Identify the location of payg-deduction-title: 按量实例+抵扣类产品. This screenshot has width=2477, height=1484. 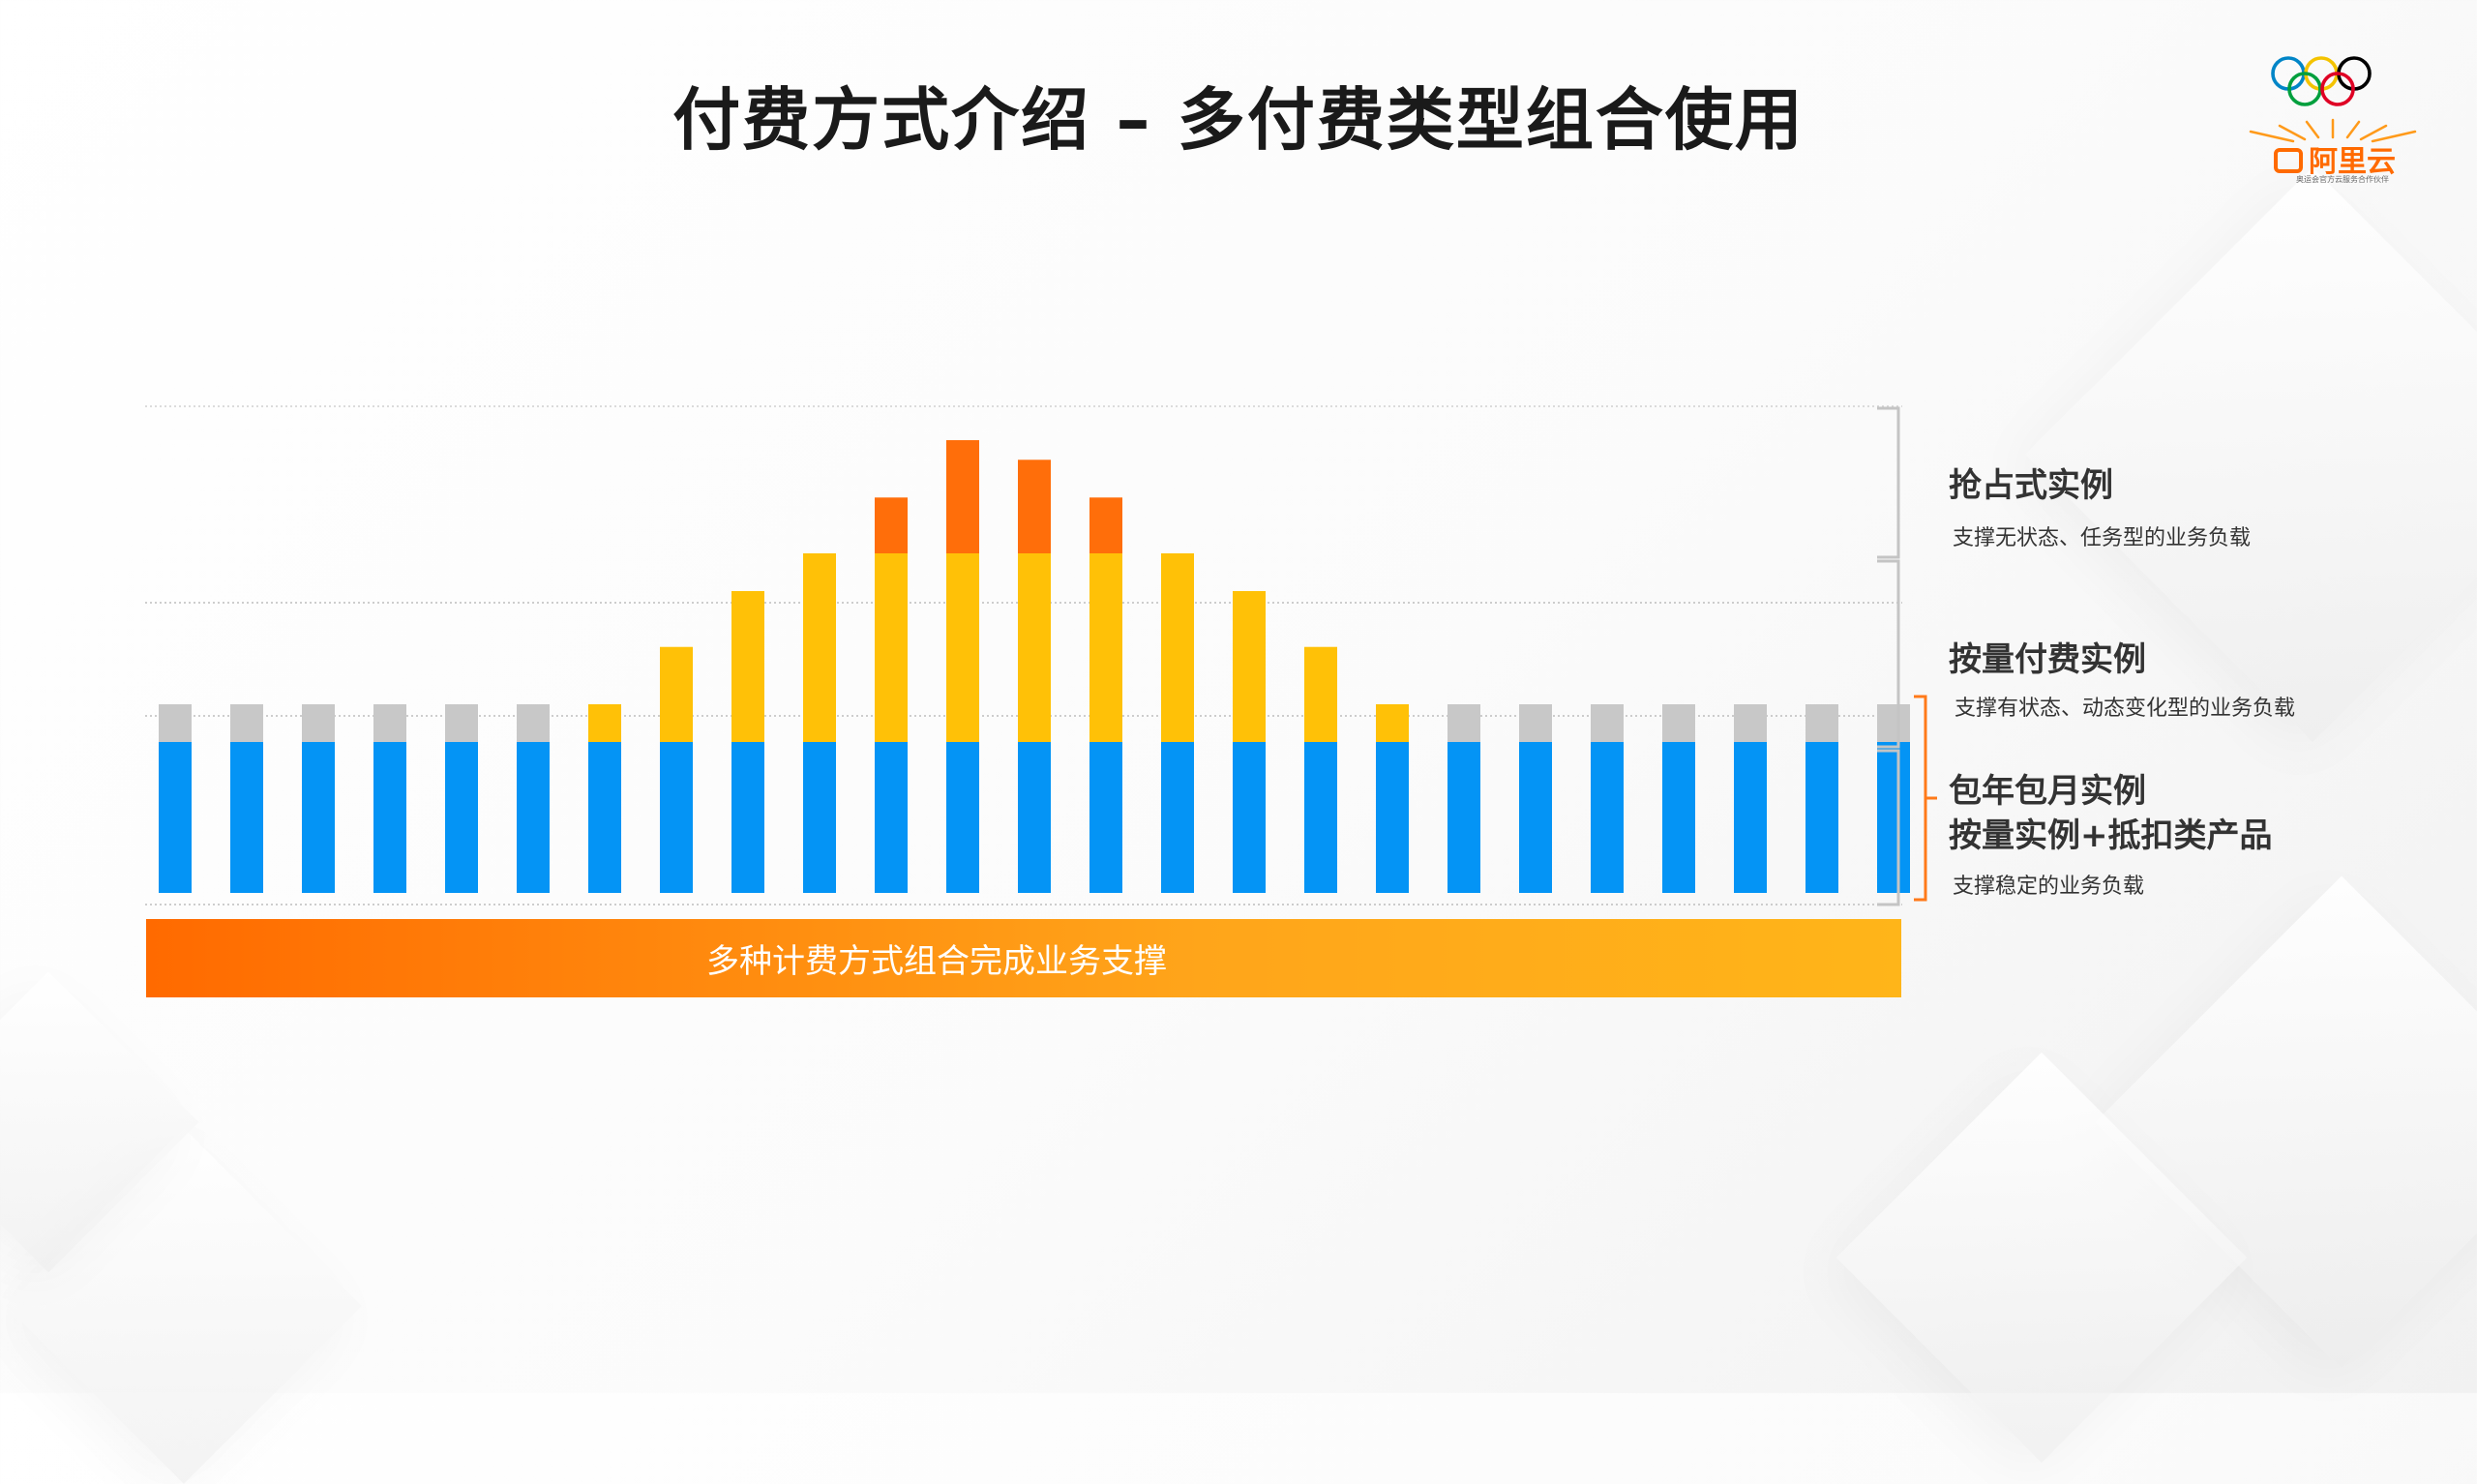
(2111, 835).